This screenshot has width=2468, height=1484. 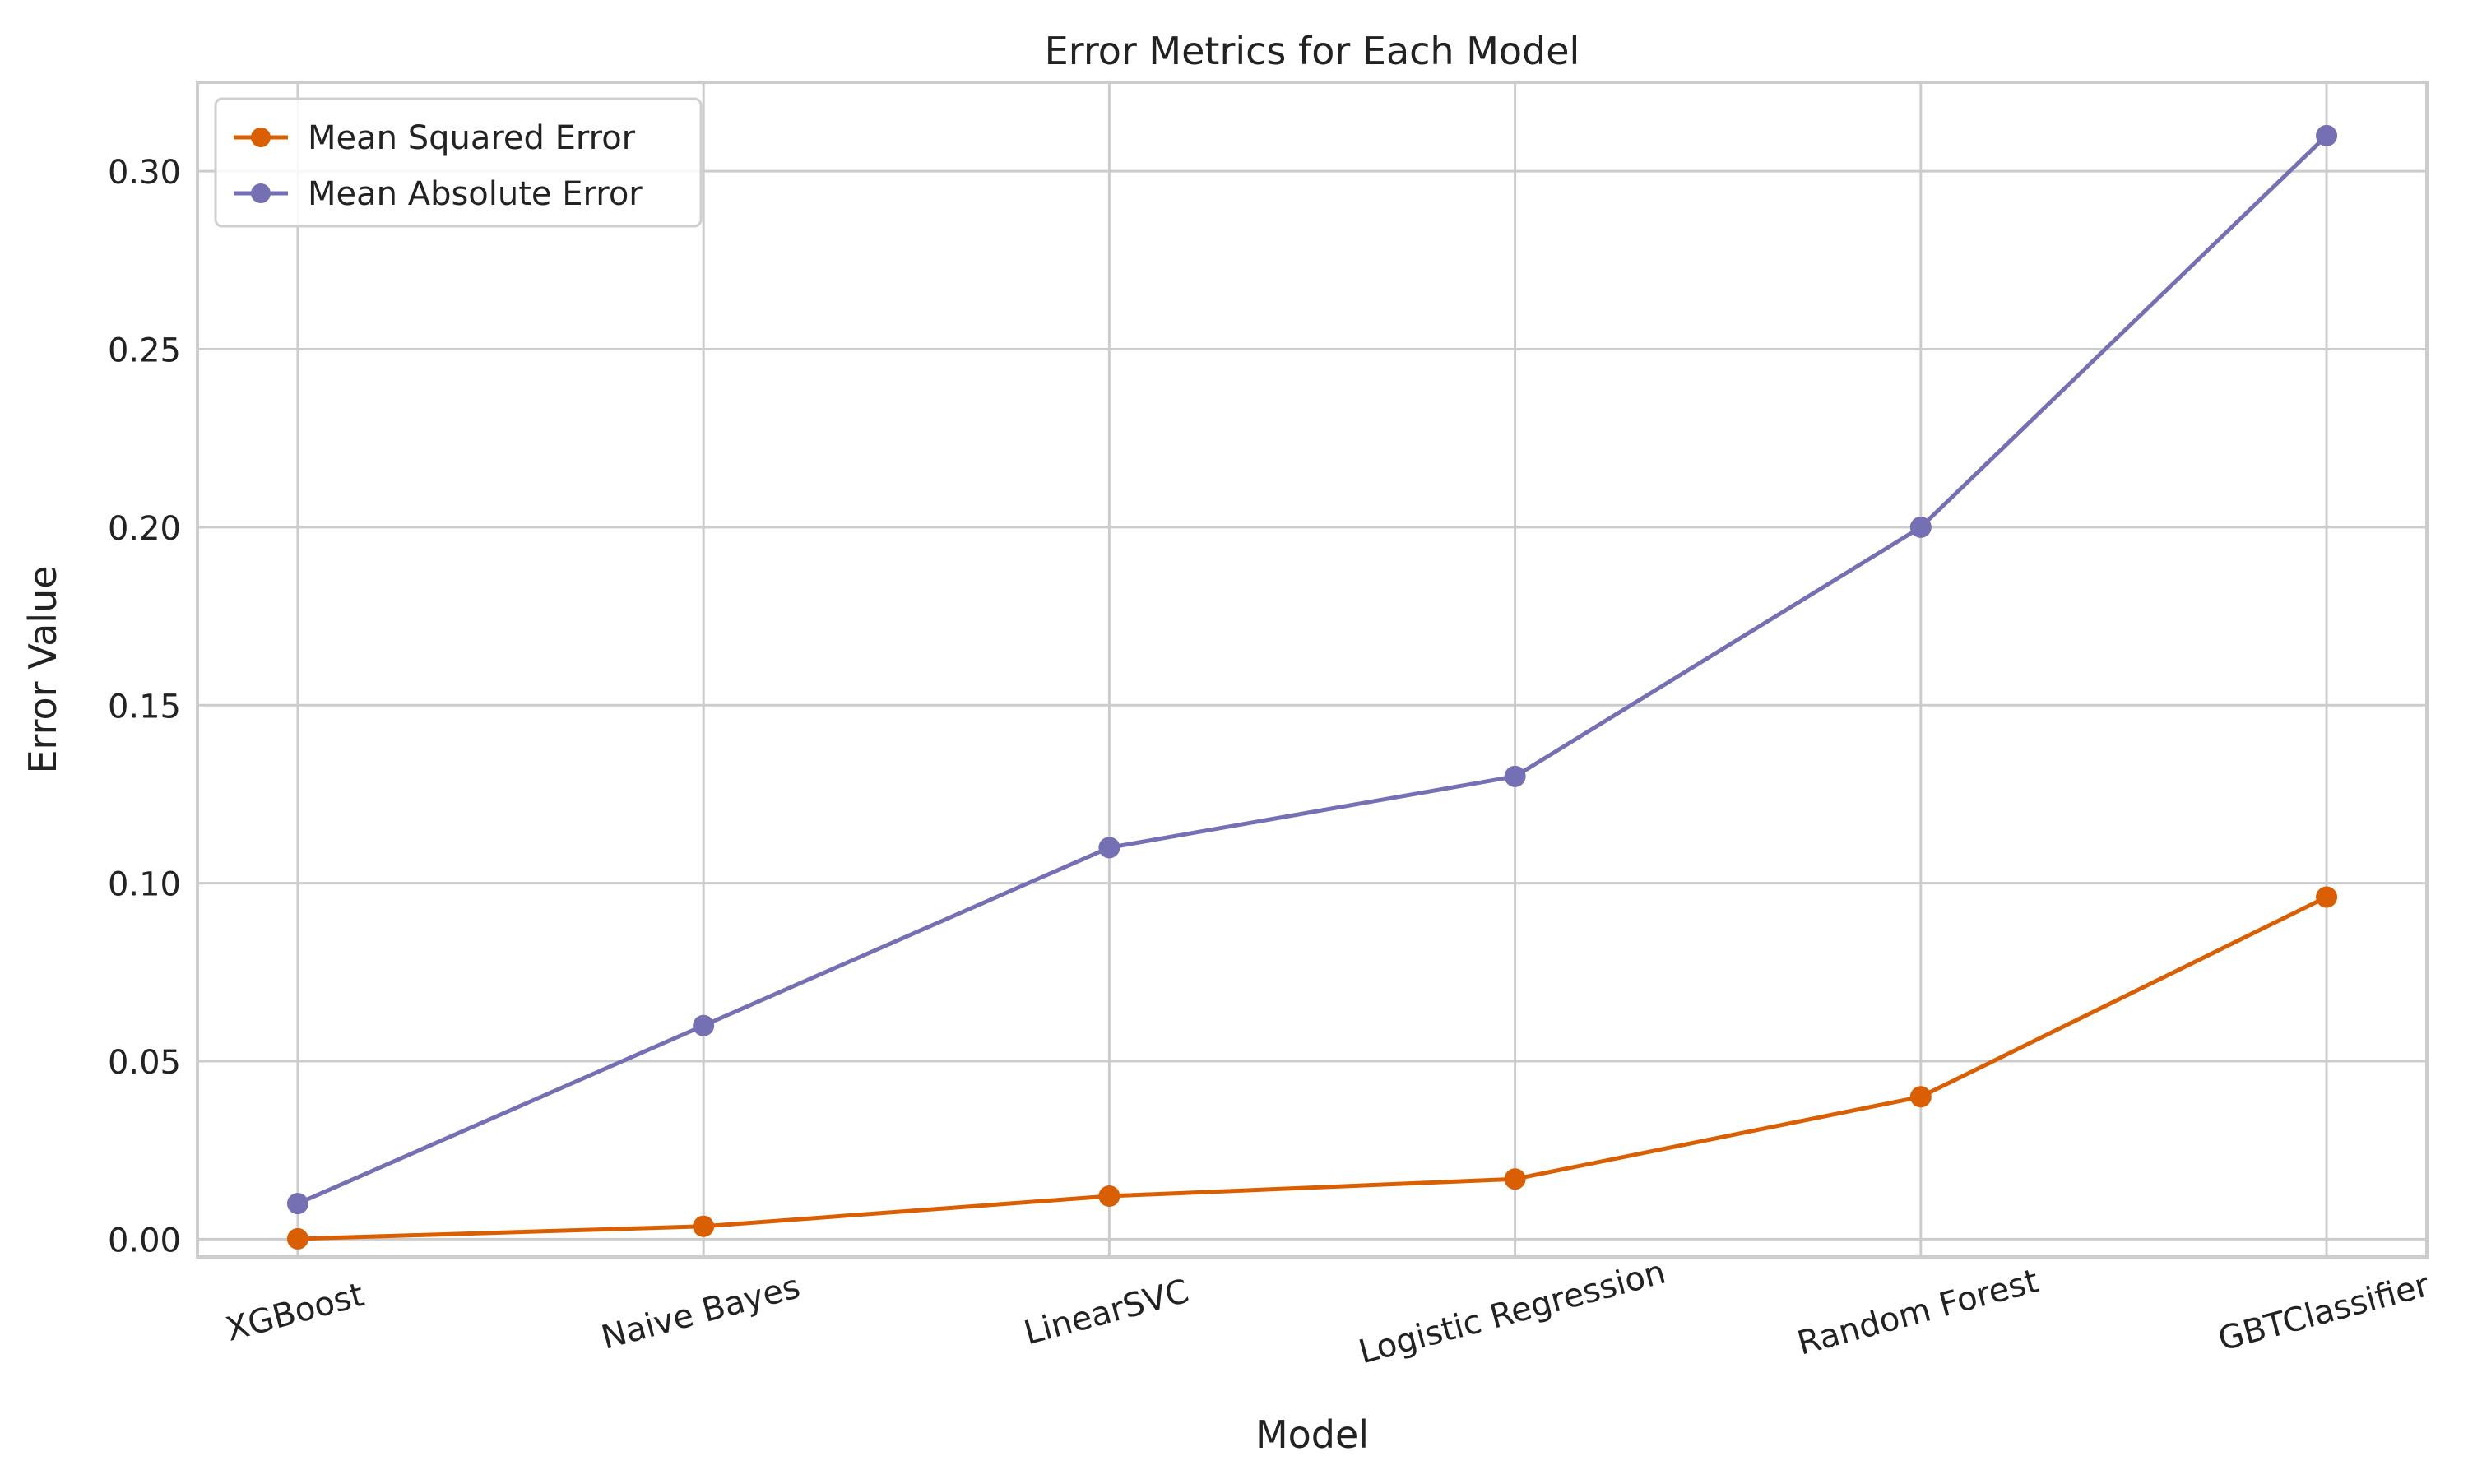 What do you see at coordinates (144, 1240) in the screenshot?
I see `y-tick-label: 0.00` at bounding box center [144, 1240].